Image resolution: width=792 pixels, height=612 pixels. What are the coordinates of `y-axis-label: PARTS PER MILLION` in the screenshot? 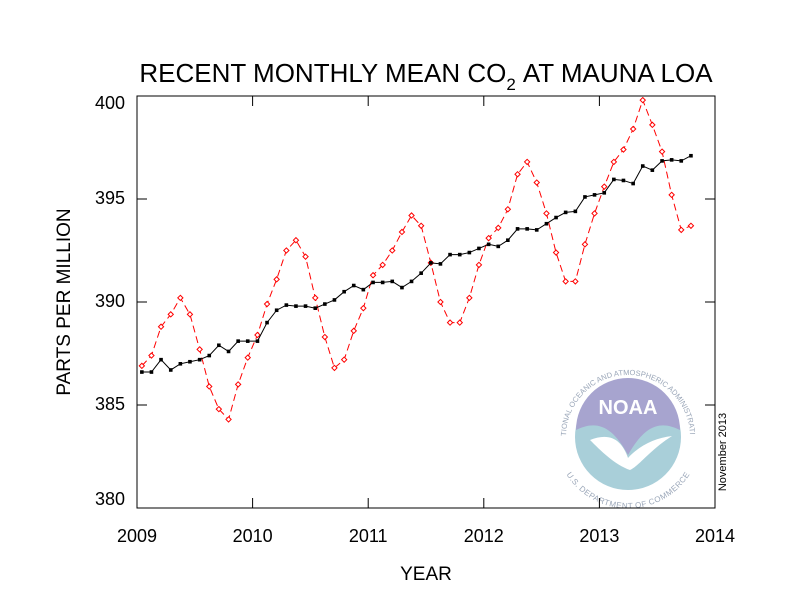 It's located at (64, 301).